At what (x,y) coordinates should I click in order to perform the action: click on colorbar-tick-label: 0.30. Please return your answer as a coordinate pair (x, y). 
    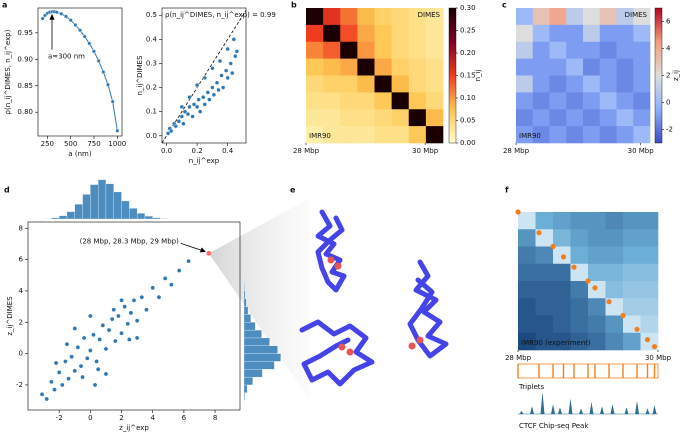
    Looking at the image, I should click on (468, 8).